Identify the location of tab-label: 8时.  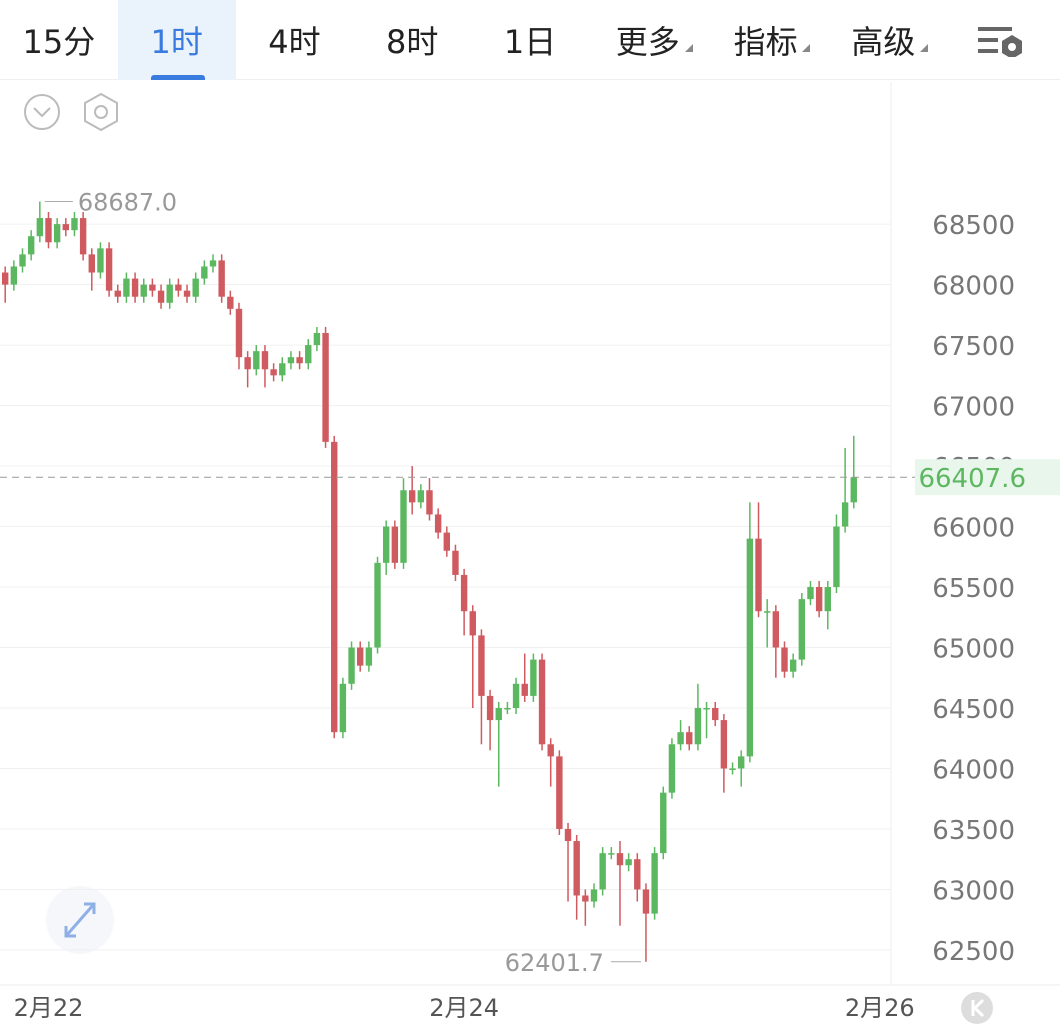
(412, 41).